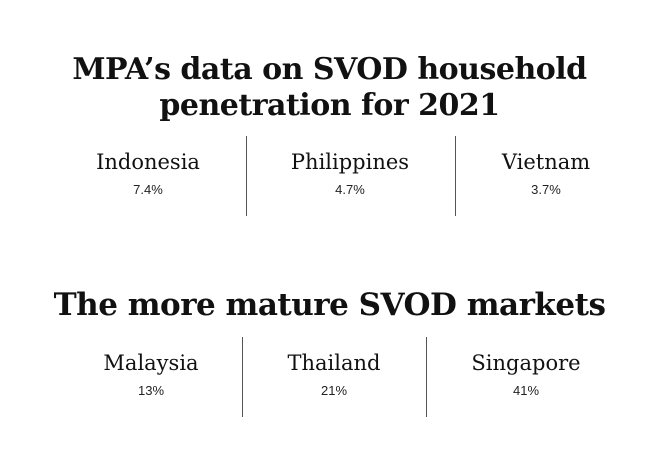 The image size is (659, 455). Describe the element at coordinates (546, 176) in the screenshot. I see `stat-vietnam: Vietnam 3.7%` at that location.